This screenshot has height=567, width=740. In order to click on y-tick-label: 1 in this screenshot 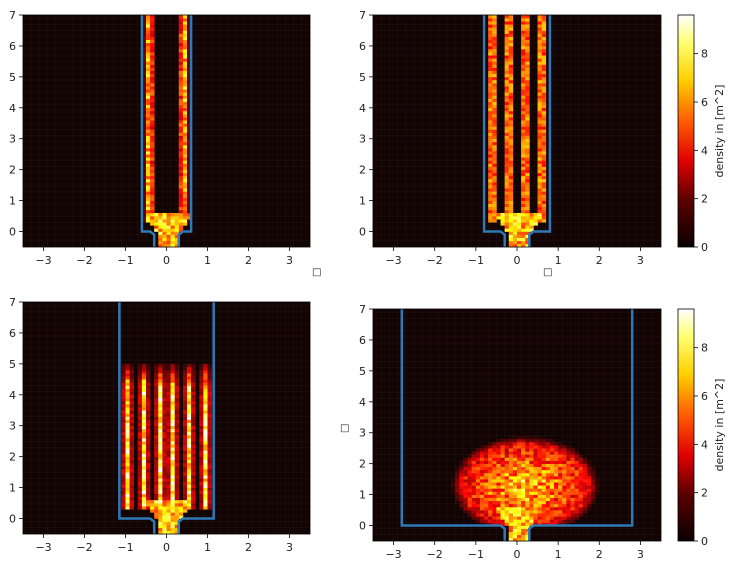, I will do `click(12, 488)`.